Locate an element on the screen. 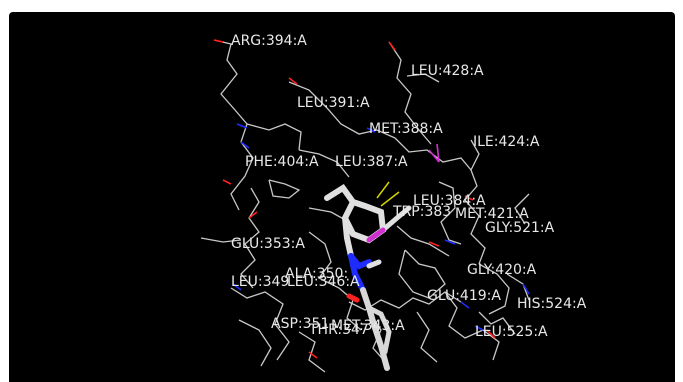  residue-label-arg394: ARG:394:A is located at coordinates (269, 41).